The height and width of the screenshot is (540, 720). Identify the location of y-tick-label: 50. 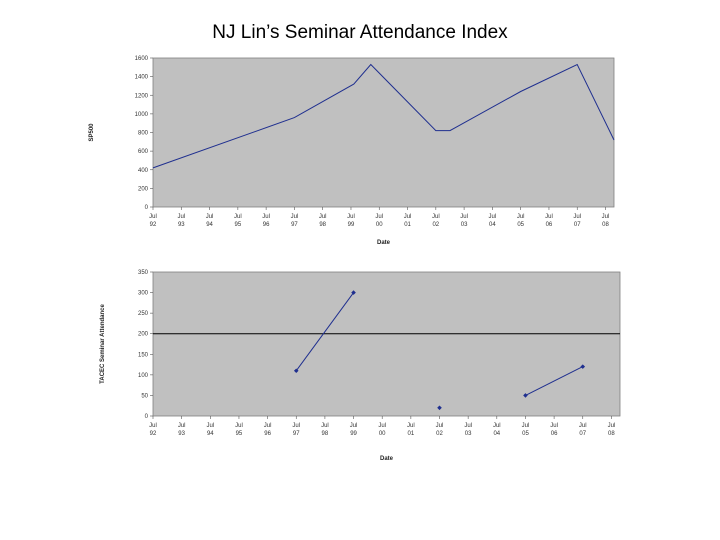
(144, 396).